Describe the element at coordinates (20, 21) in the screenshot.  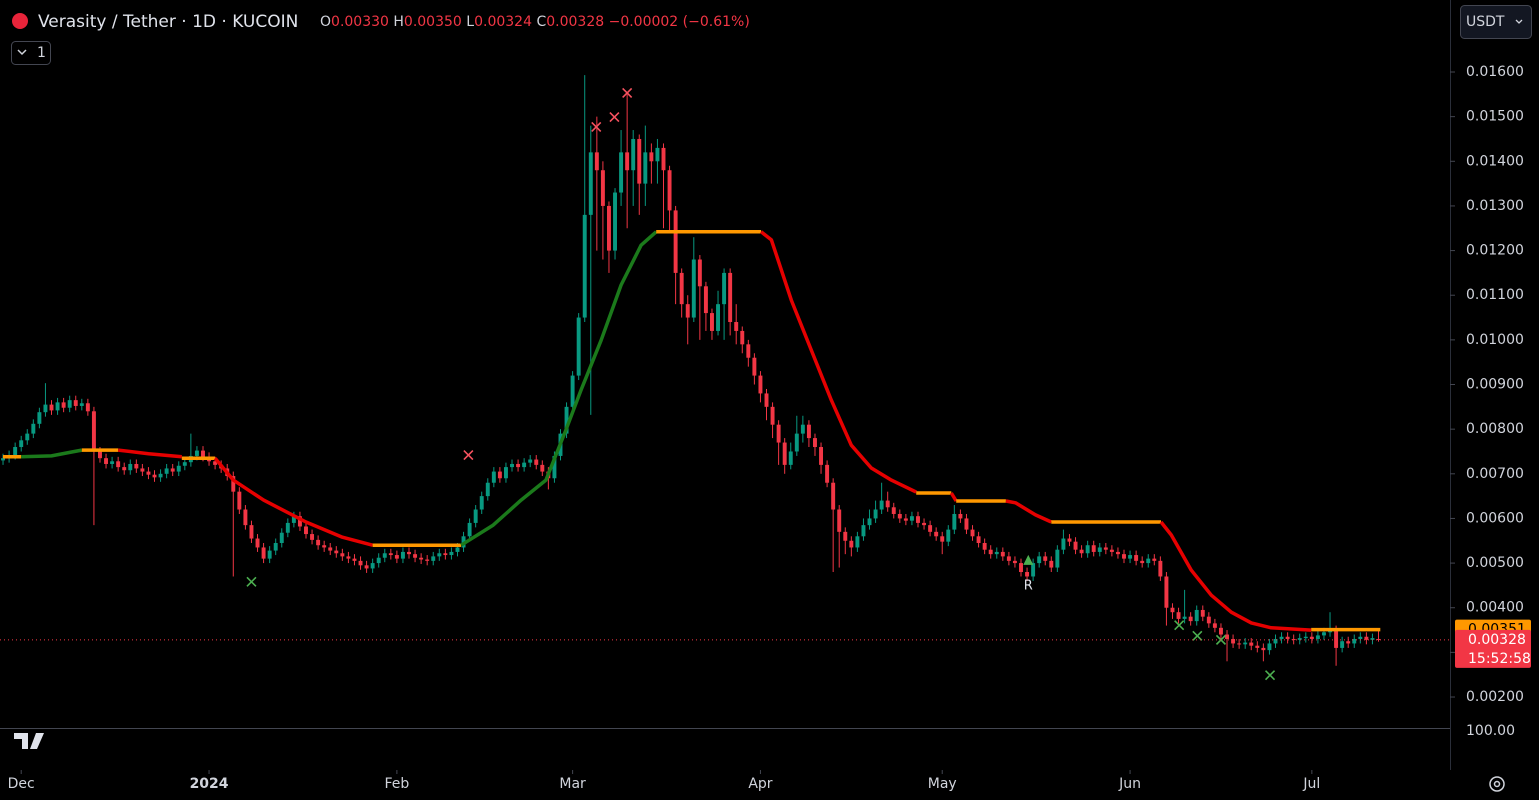
I see `symbol-icon` at that location.